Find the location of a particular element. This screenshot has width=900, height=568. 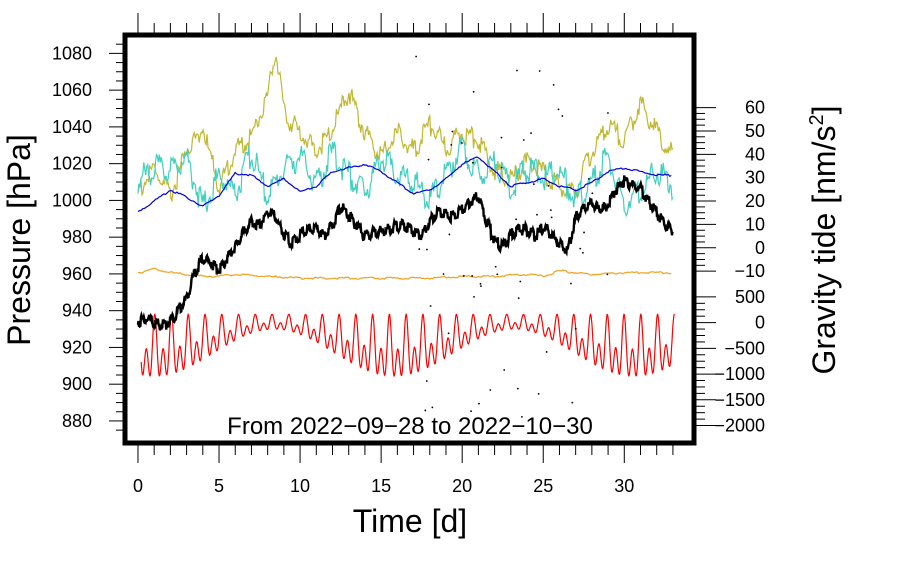

left-tick-label-1080: 1080 is located at coordinates (72, 53).